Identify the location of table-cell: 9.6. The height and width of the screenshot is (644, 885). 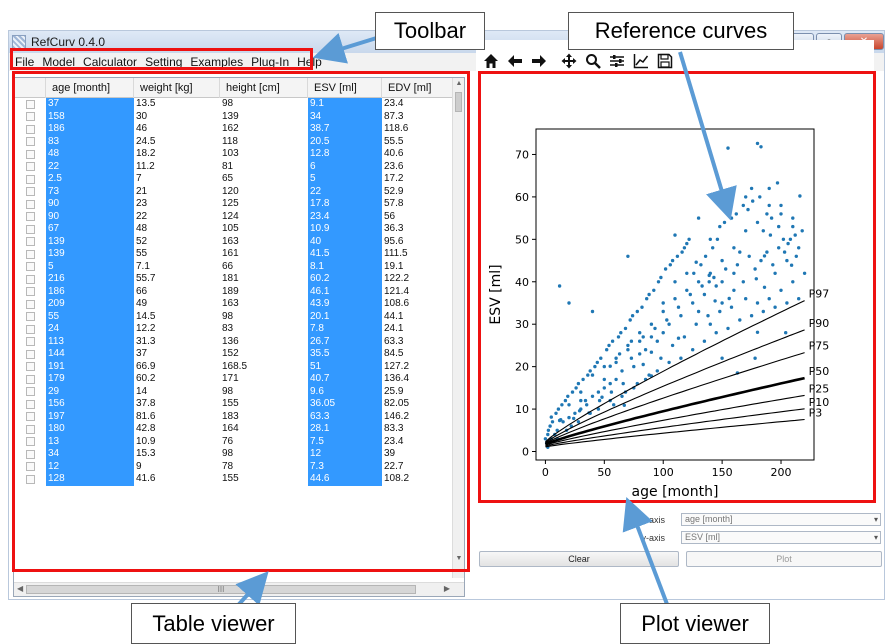
(345, 391).